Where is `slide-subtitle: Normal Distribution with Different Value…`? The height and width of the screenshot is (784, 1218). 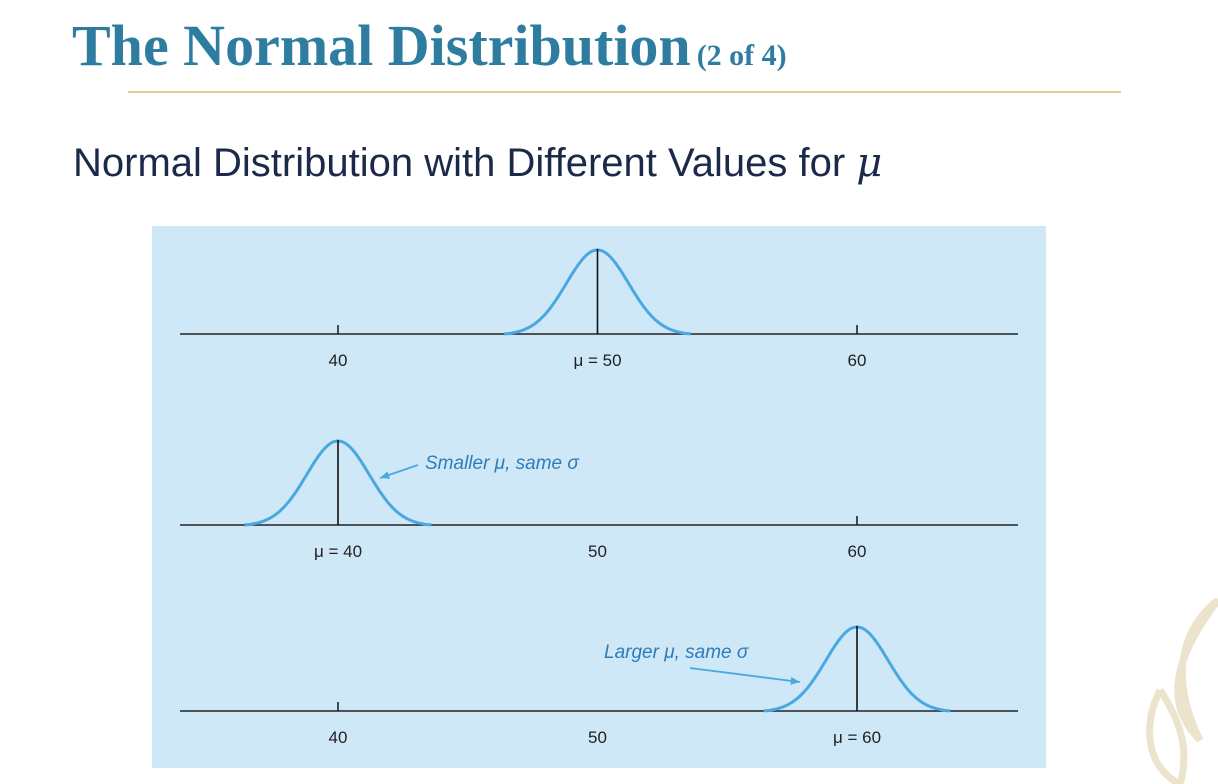 slide-subtitle: Normal Distribution with Different Value… is located at coordinates (477, 163).